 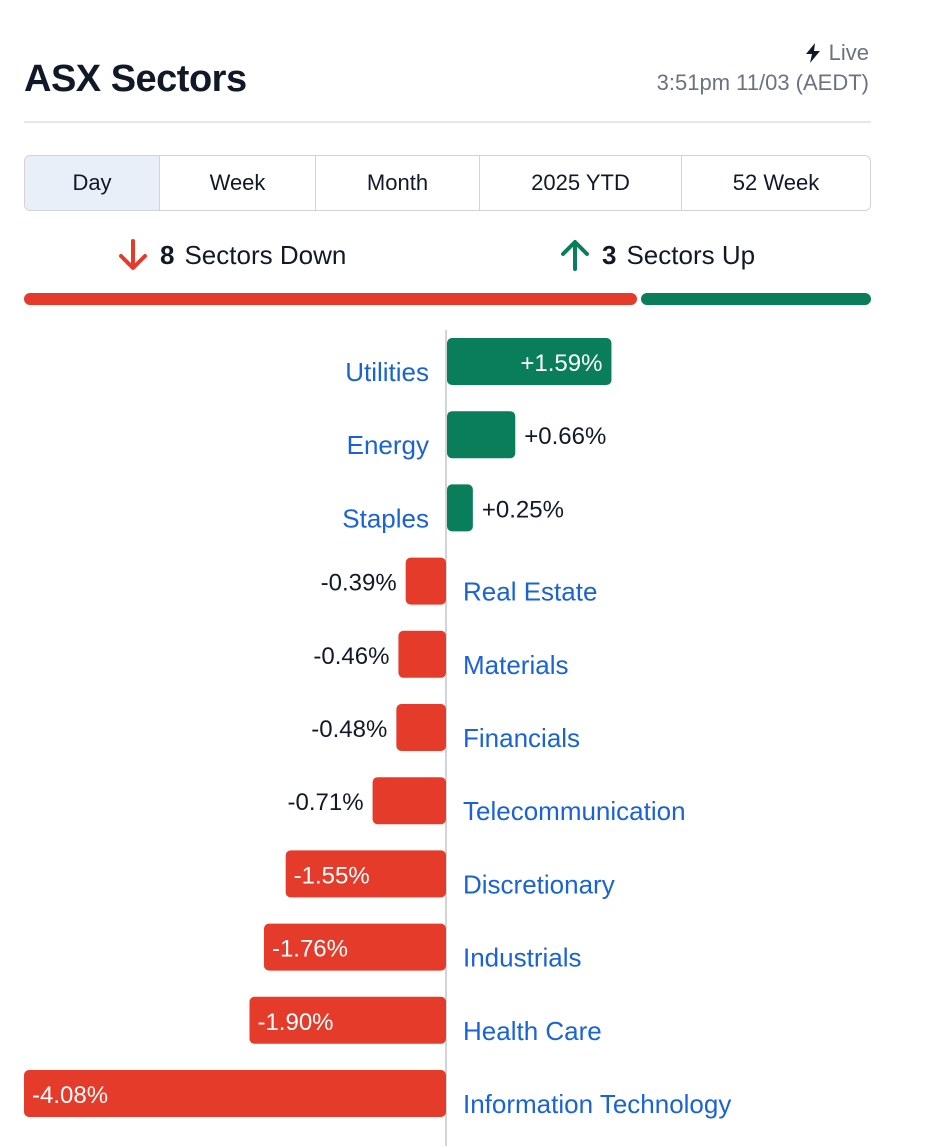 I want to click on value-label-information-technology: -4.08%, so click(x=70, y=1095).